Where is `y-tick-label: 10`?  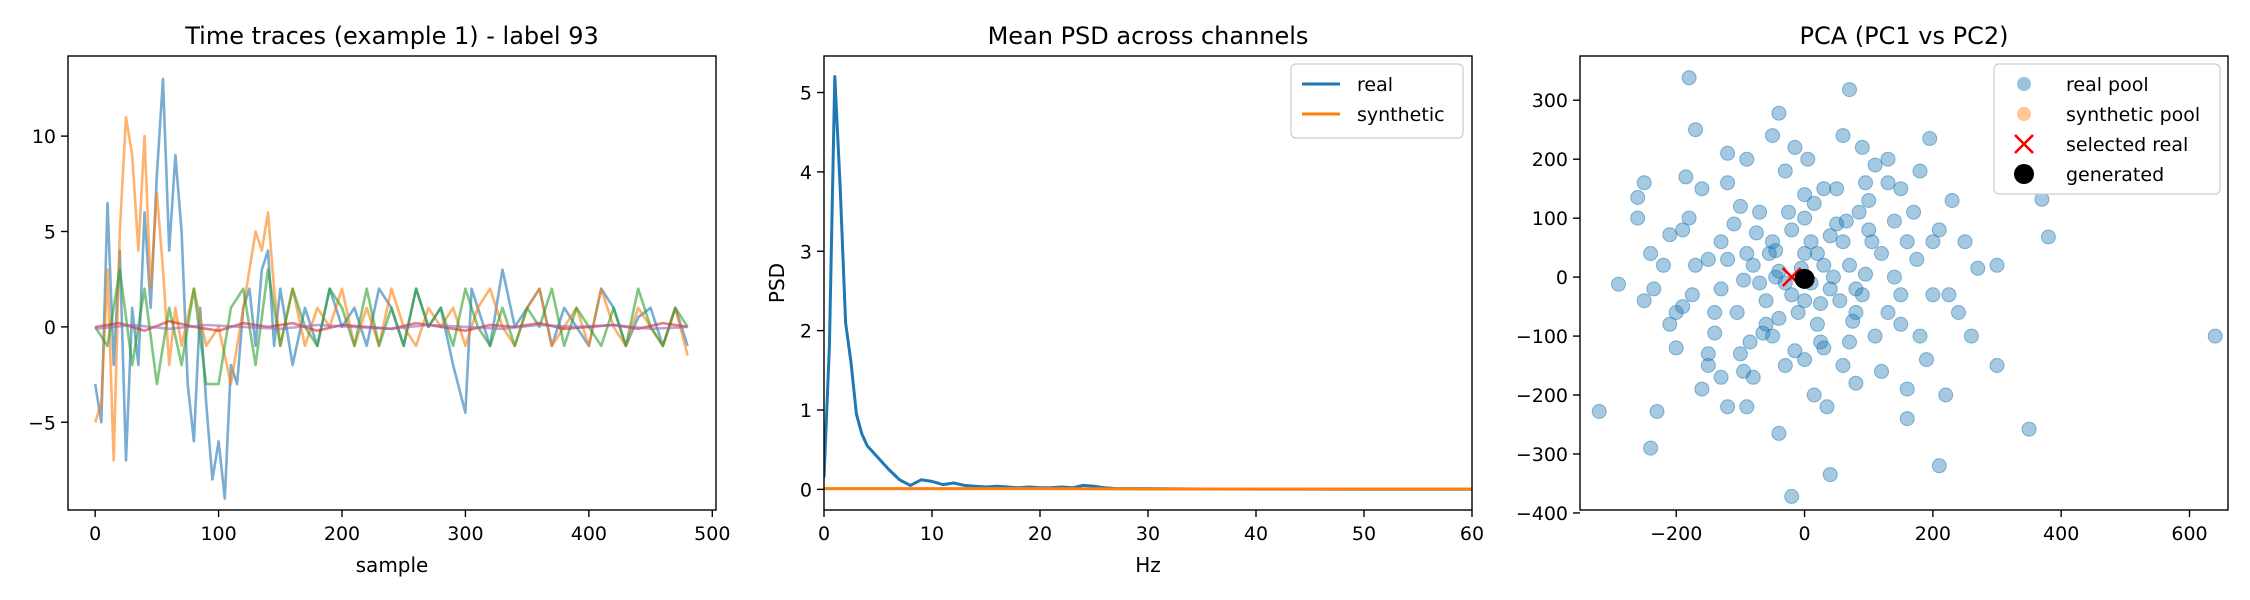 y-tick-label: 10 is located at coordinates (44, 137).